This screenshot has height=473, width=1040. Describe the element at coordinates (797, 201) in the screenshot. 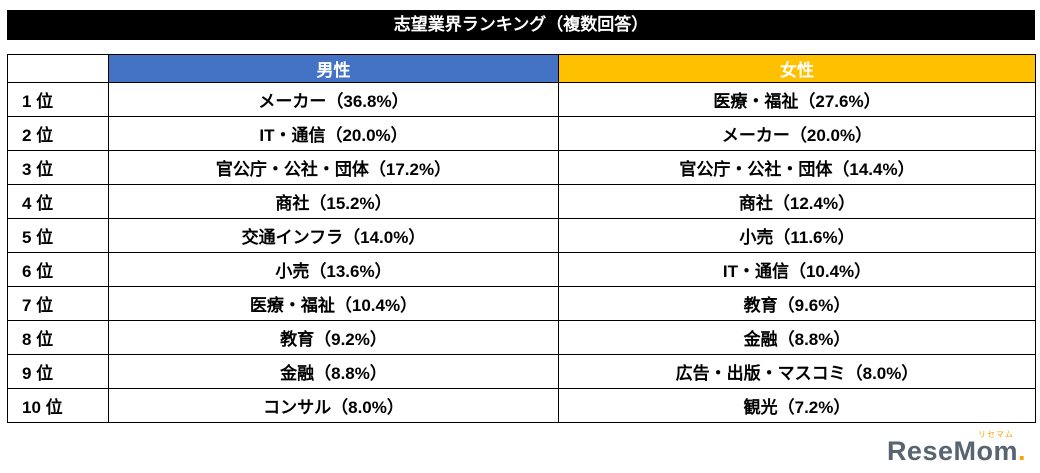

I see `female-value-cell: 商社（12.4%）` at that location.